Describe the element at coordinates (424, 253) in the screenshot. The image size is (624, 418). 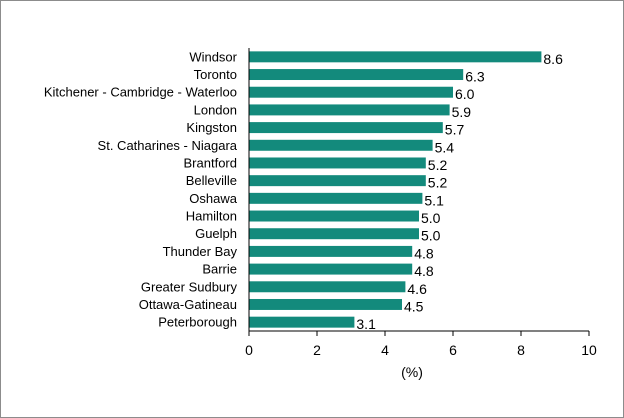
I see `value-label-11: 4.8` at that location.